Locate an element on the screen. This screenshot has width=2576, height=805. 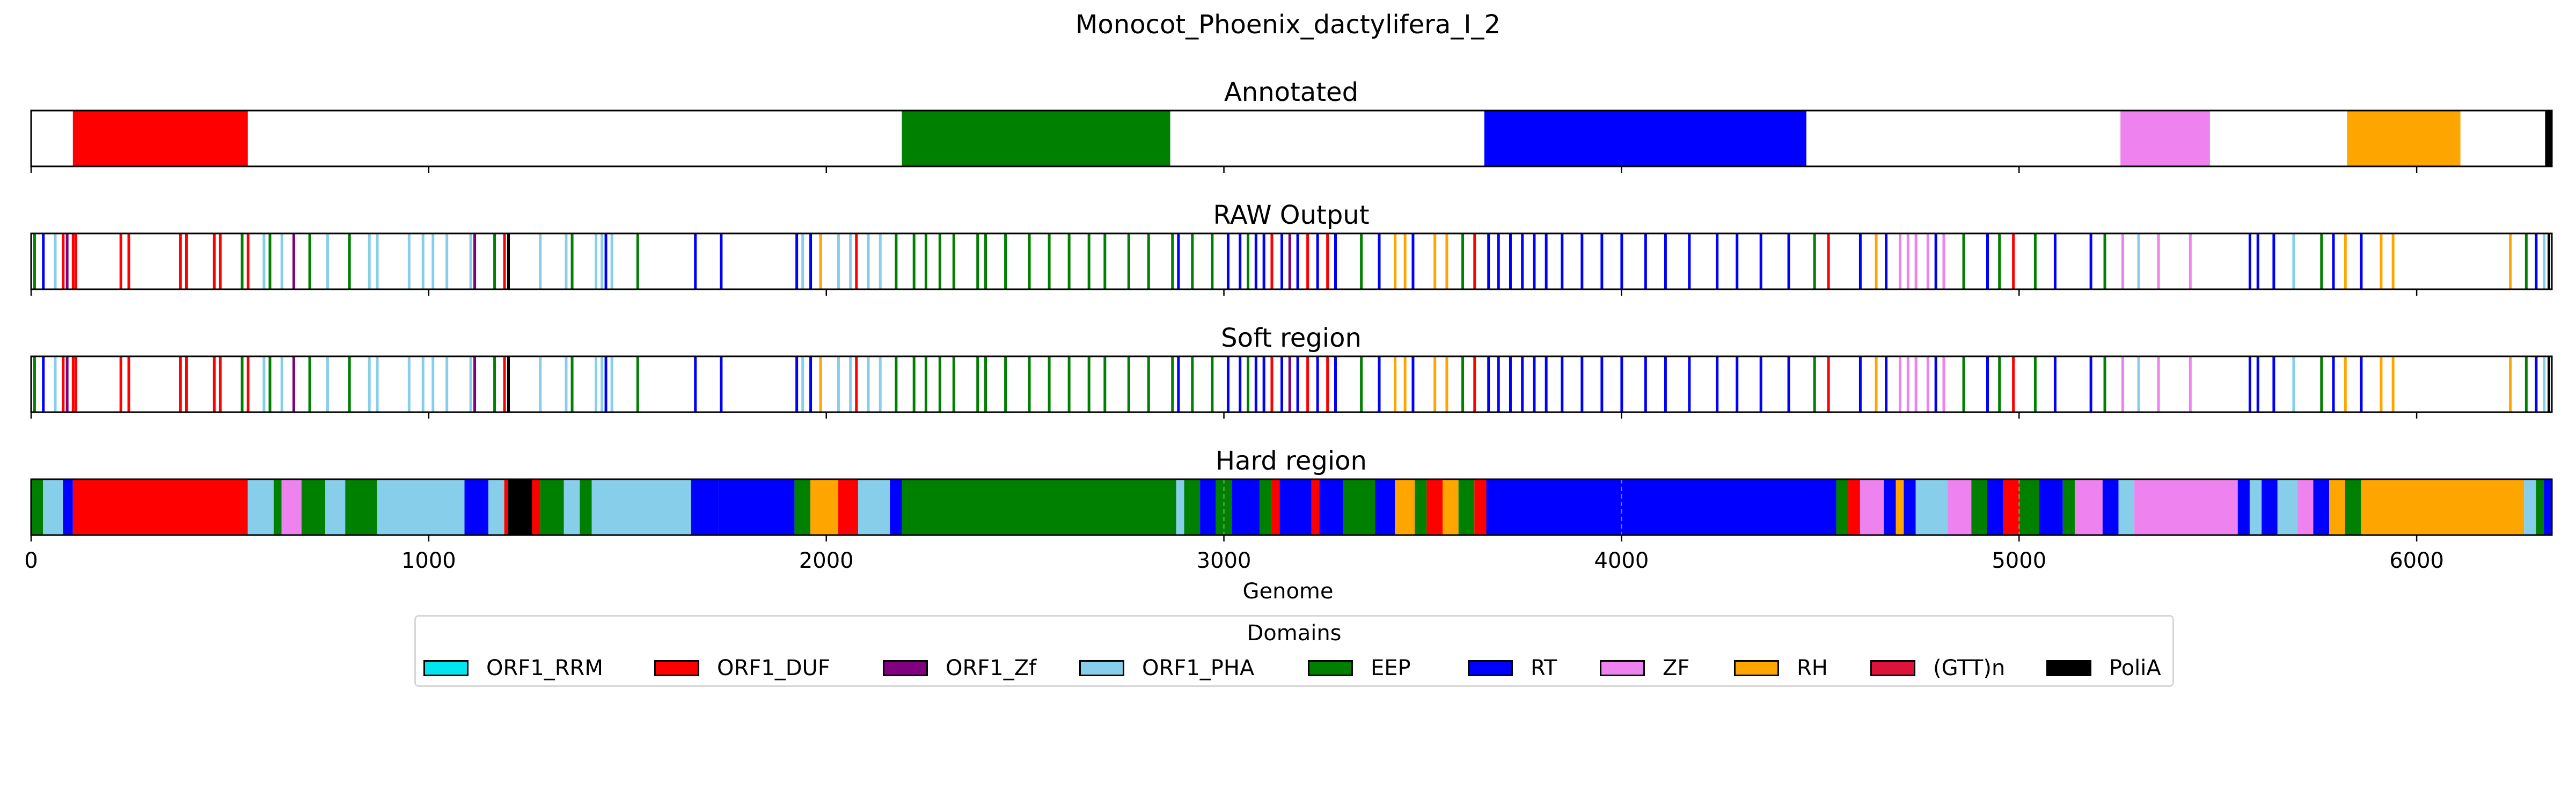
segment-rh is located at coordinates (1405, 507).